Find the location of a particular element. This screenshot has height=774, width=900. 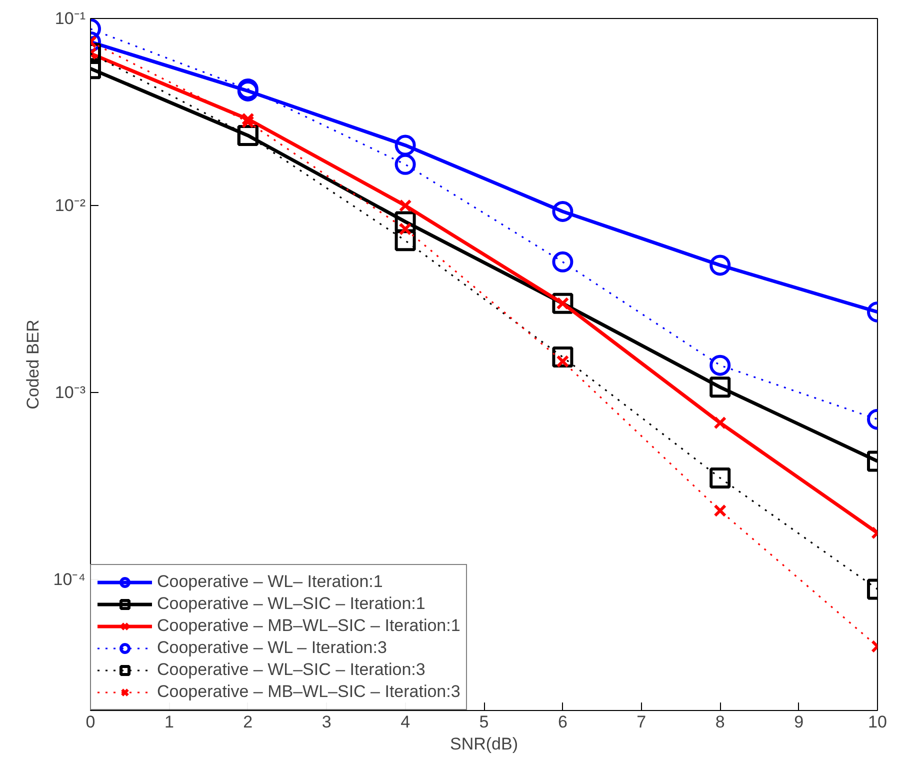

x-axis-title: SNR(dB) is located at coordinates (484, 744).